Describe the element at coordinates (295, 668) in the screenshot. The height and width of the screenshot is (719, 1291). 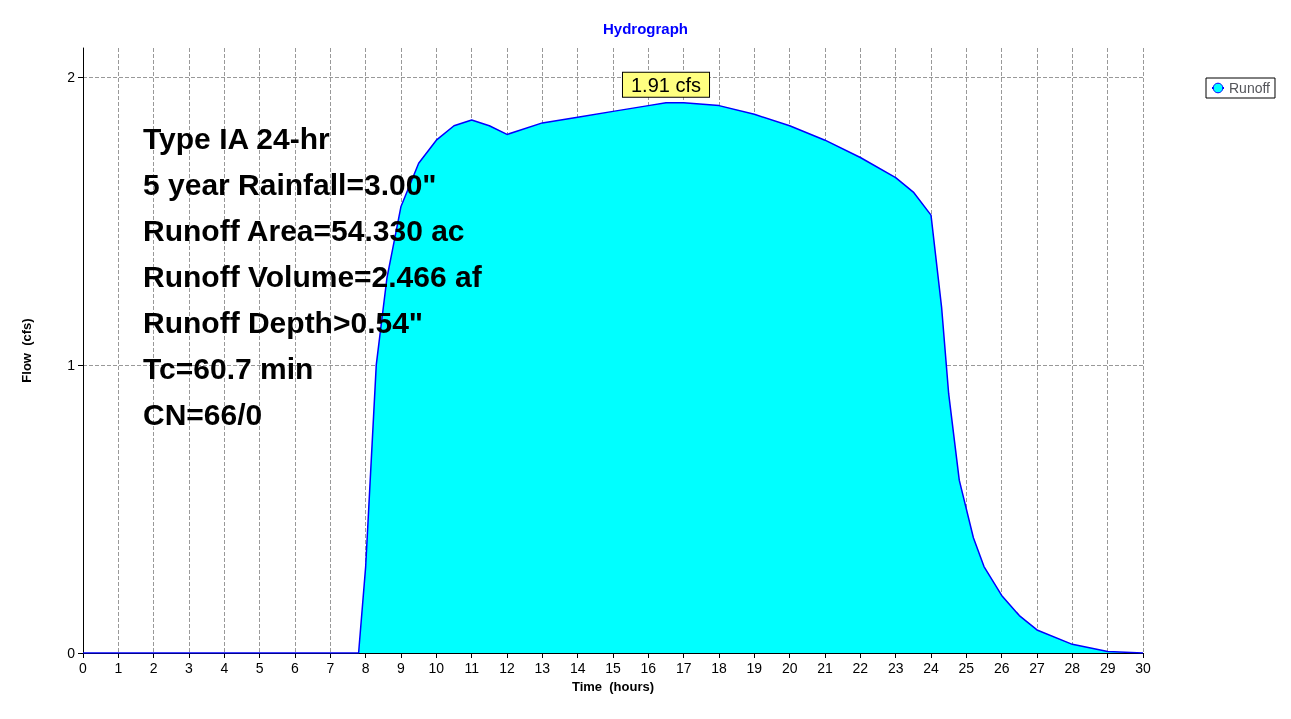
I see `x-tick-label: 6` at that location.